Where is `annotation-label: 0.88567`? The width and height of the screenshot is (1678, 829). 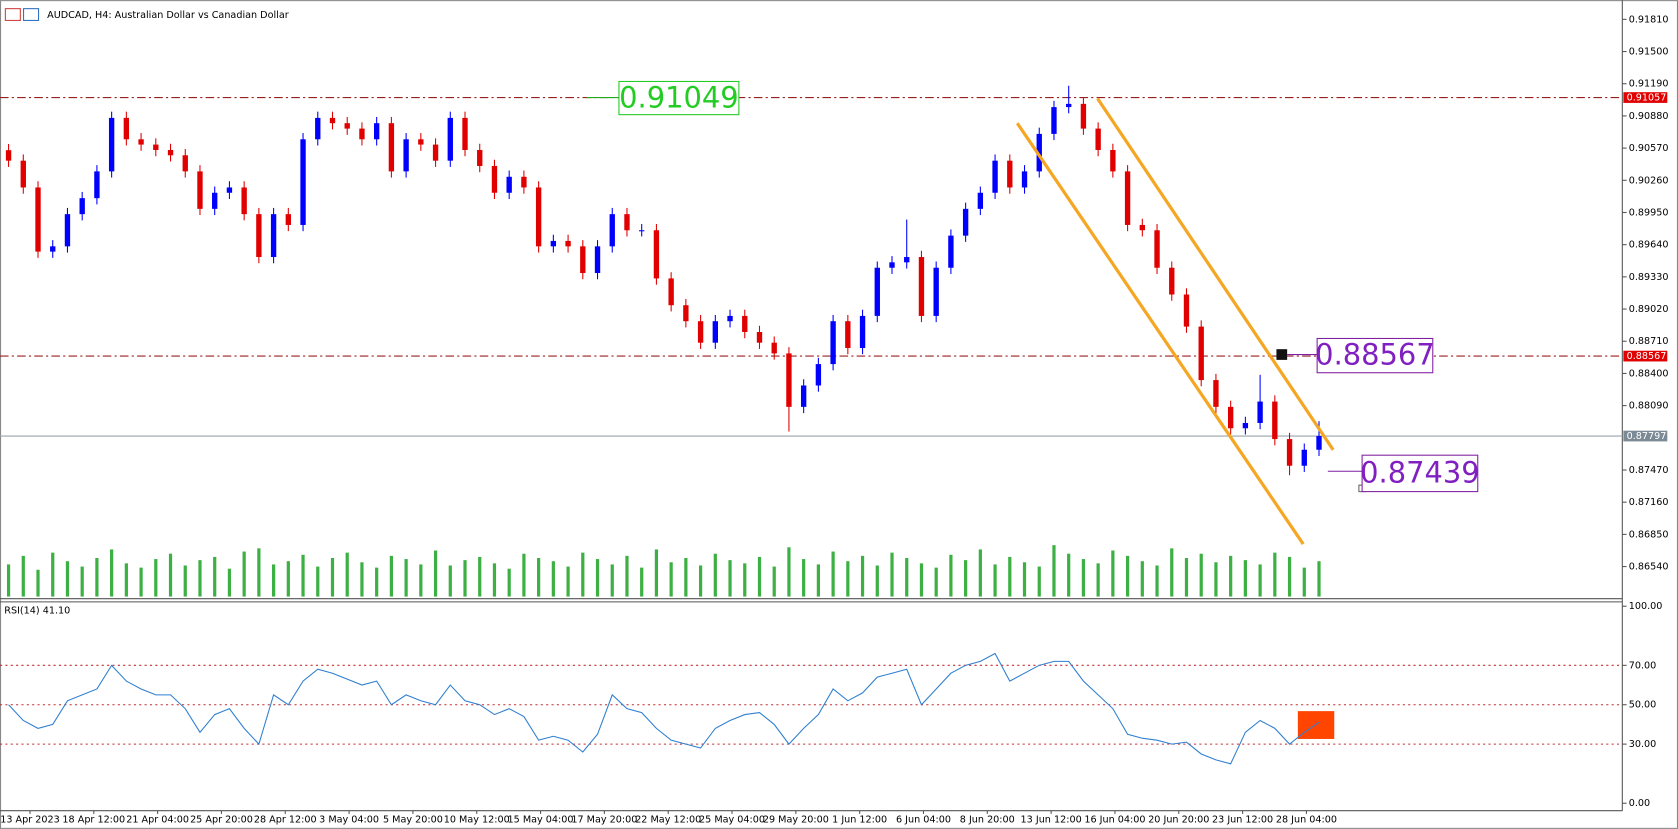
annotation-label: 0.88567 is located at coordinates (1375, 355).